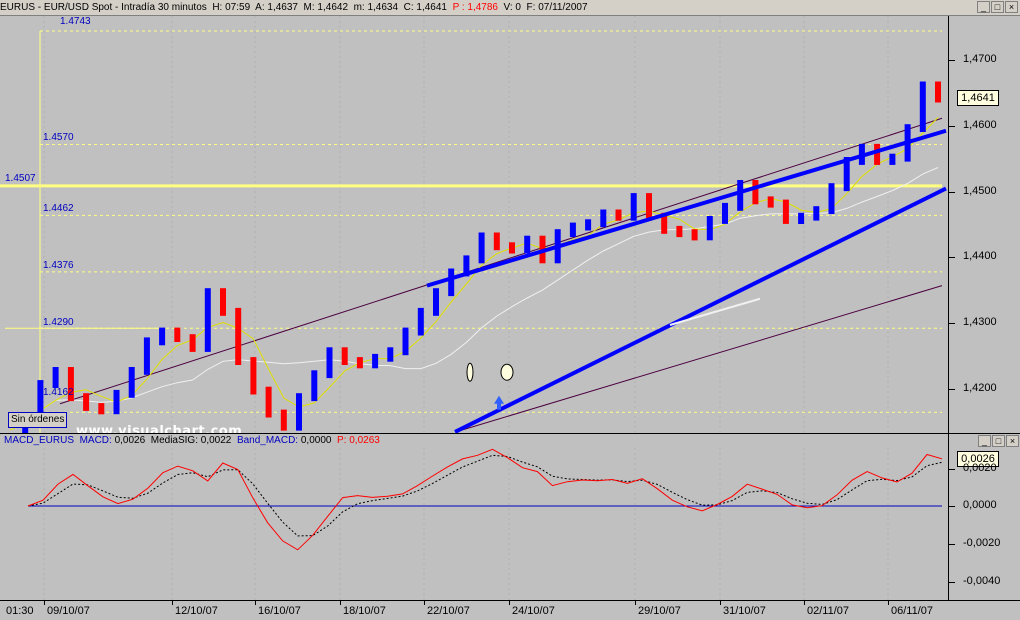 Image resolution: width=1020 pixels, height=620 pixels. Describe the element at coordinates (130, 440) in the screenshot. I see `macd-value: 0,0026` at that location.